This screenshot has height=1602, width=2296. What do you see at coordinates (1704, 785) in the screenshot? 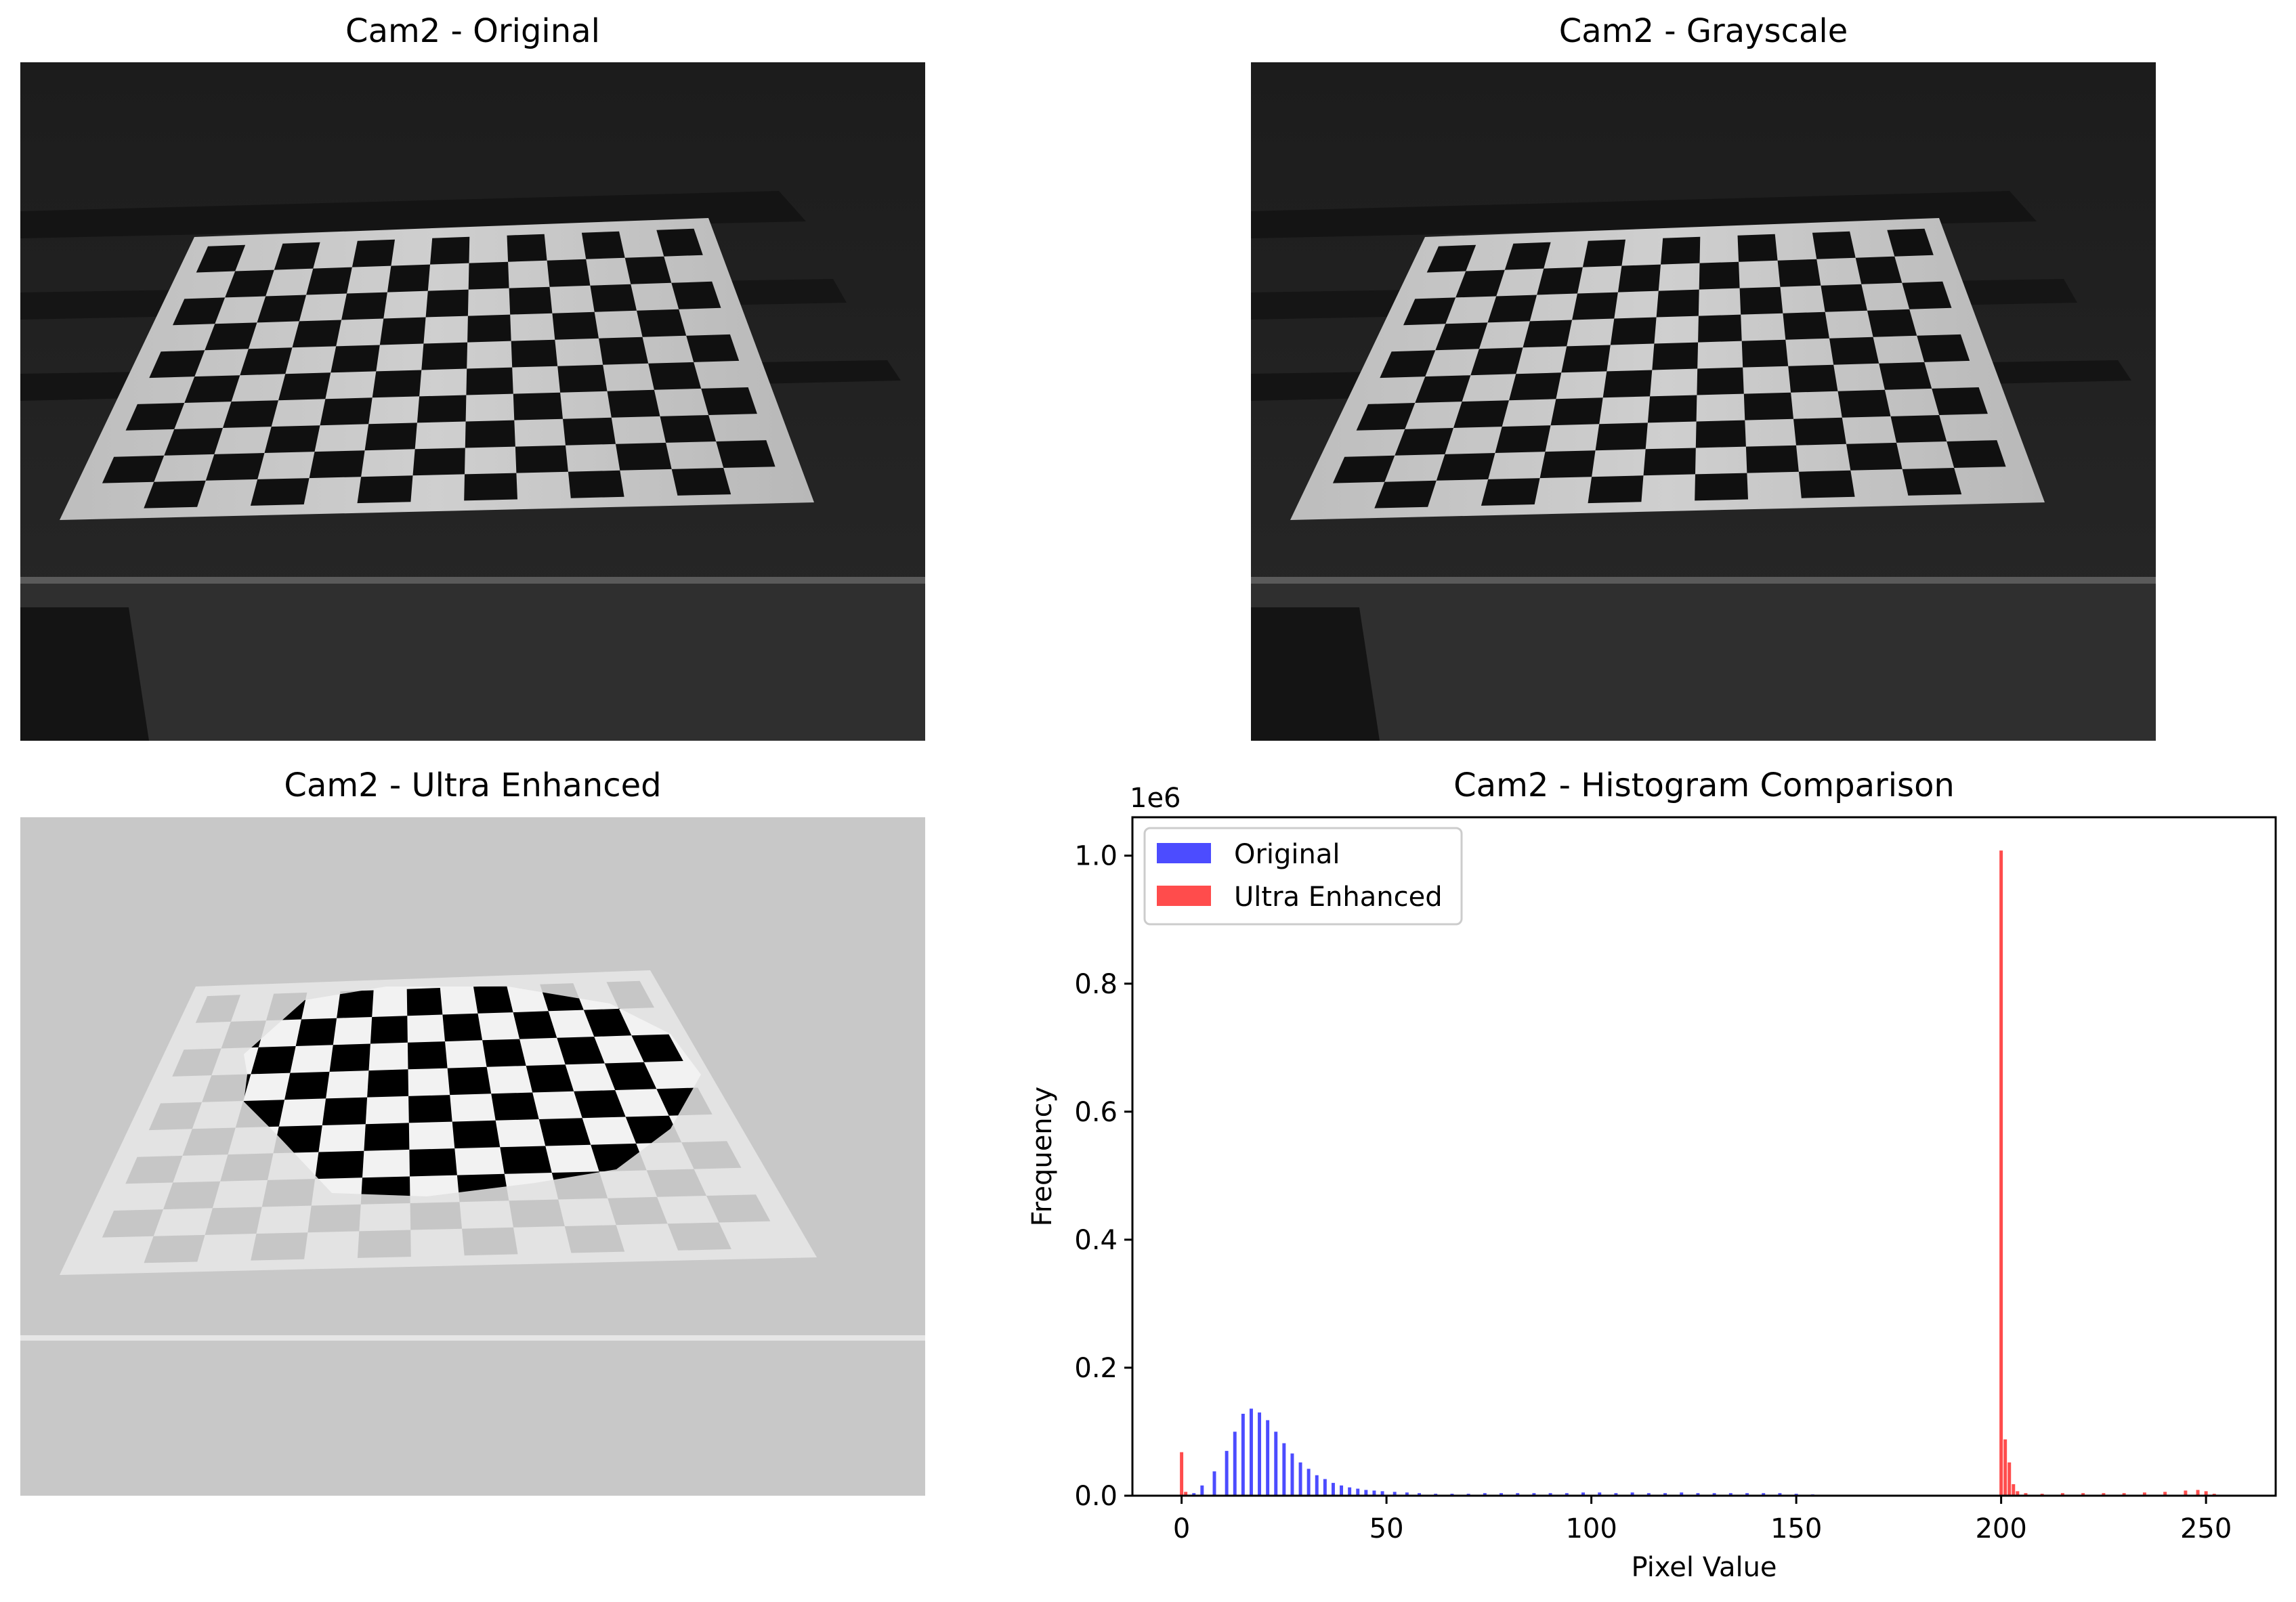
I see `histogram-title: Cam2 - Histogram Comparison` at bounding box center [1704, 785].